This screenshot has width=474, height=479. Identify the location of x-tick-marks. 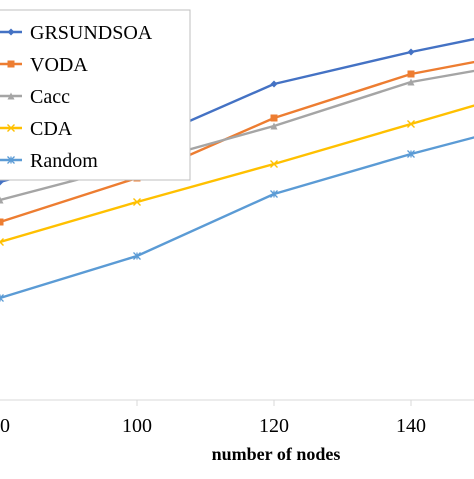
(274, 403).